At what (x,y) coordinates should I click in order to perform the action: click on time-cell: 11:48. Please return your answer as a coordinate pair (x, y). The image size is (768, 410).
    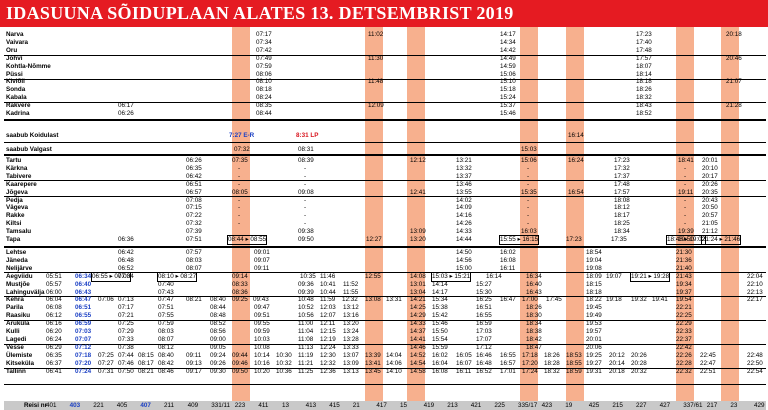
    Looking at the image, I should click on (376, 82).